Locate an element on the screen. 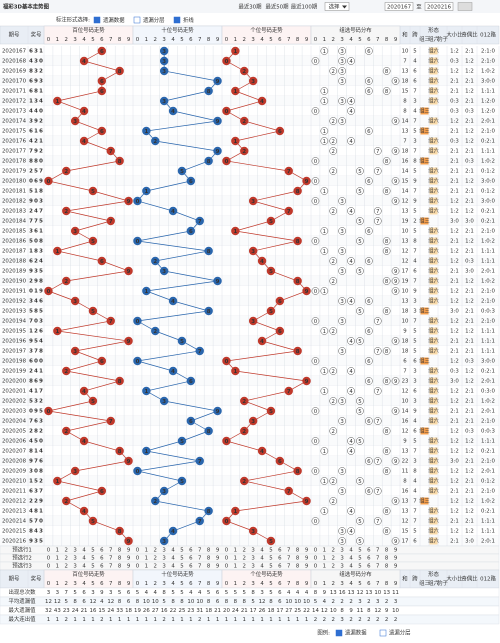  legend-item: 遗漏数据 is located at coordinates (356, 633).